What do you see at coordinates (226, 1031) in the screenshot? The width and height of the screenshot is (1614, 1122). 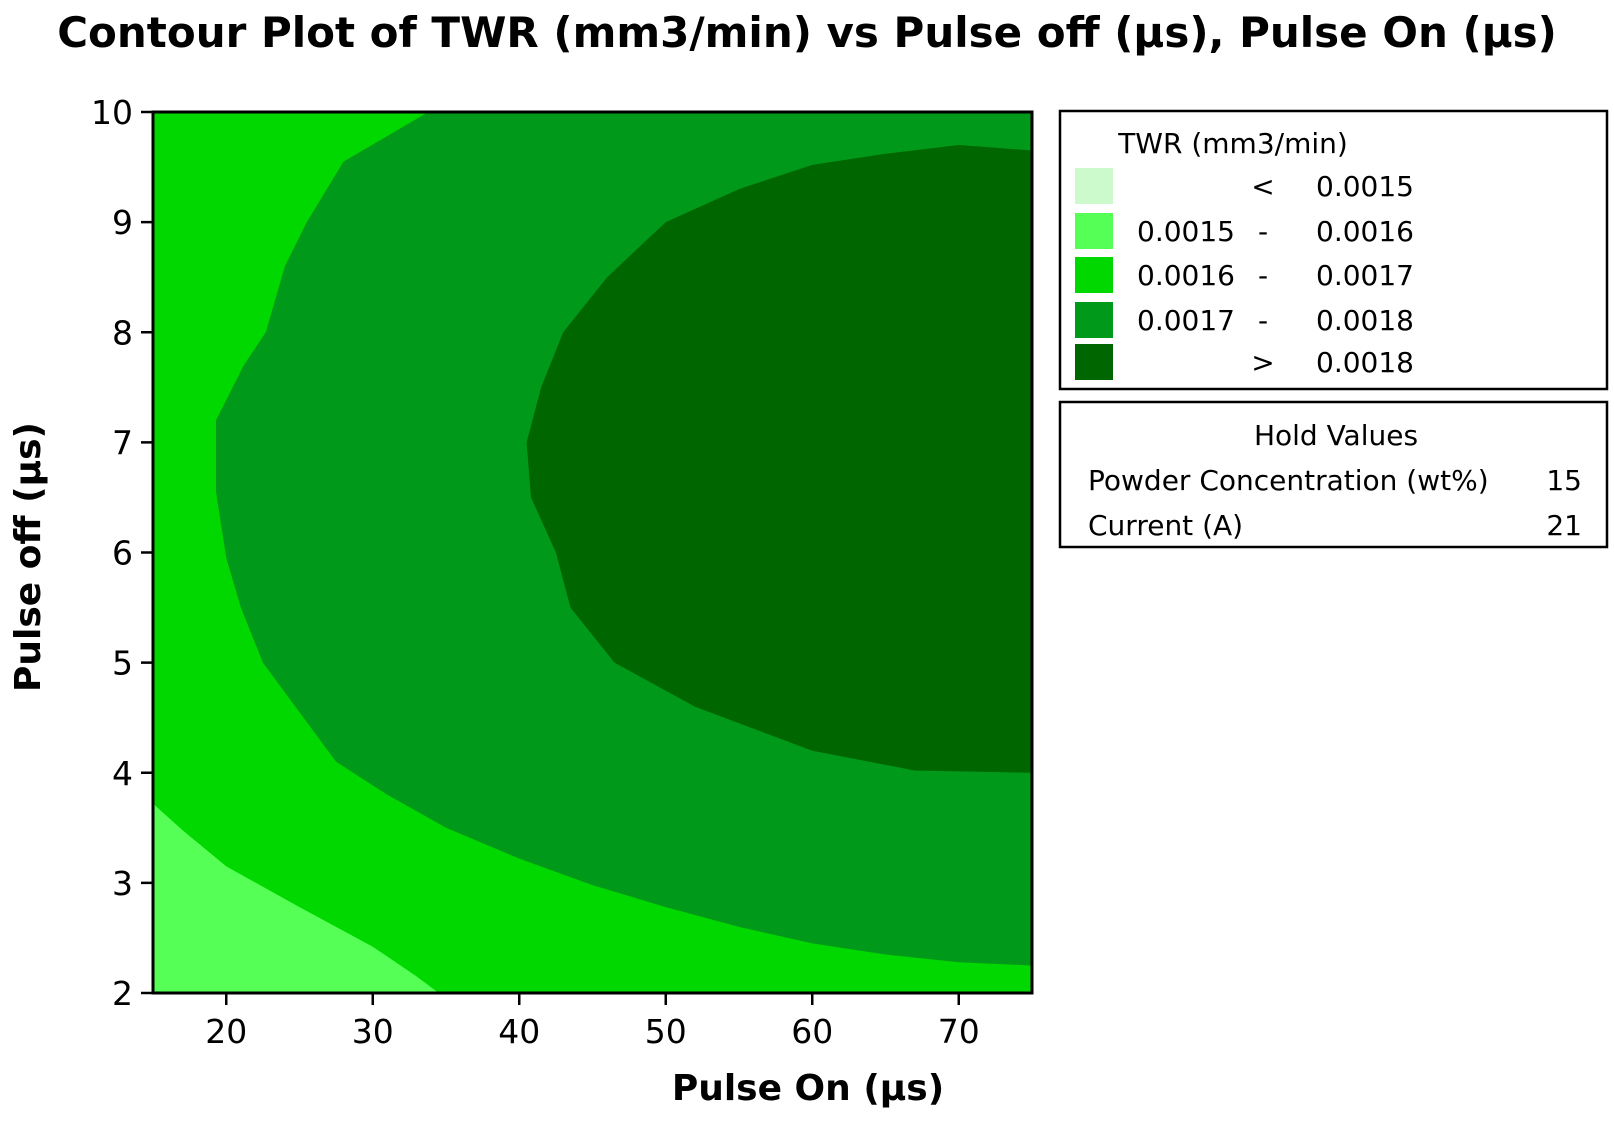 I see `x-tick-label: 20` at bounding box center [226, 1031].